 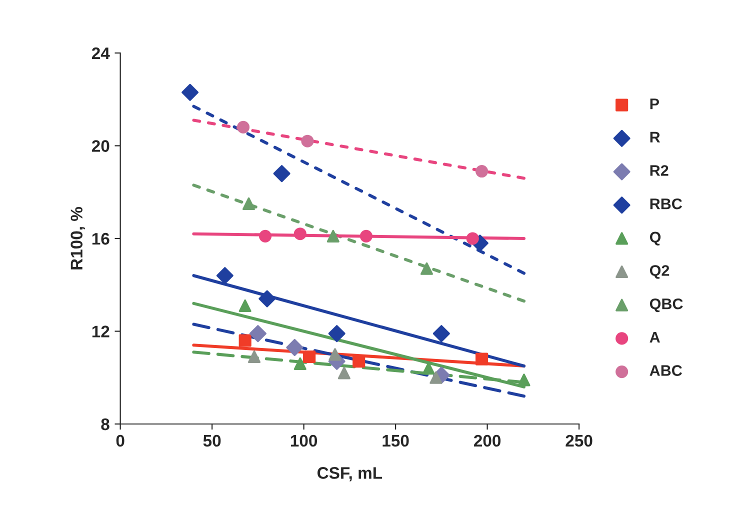 What do you see at coordinates (101, 53) in the screenshot?
I see `y-tick-label: 24` at bounding box center [101, 53].